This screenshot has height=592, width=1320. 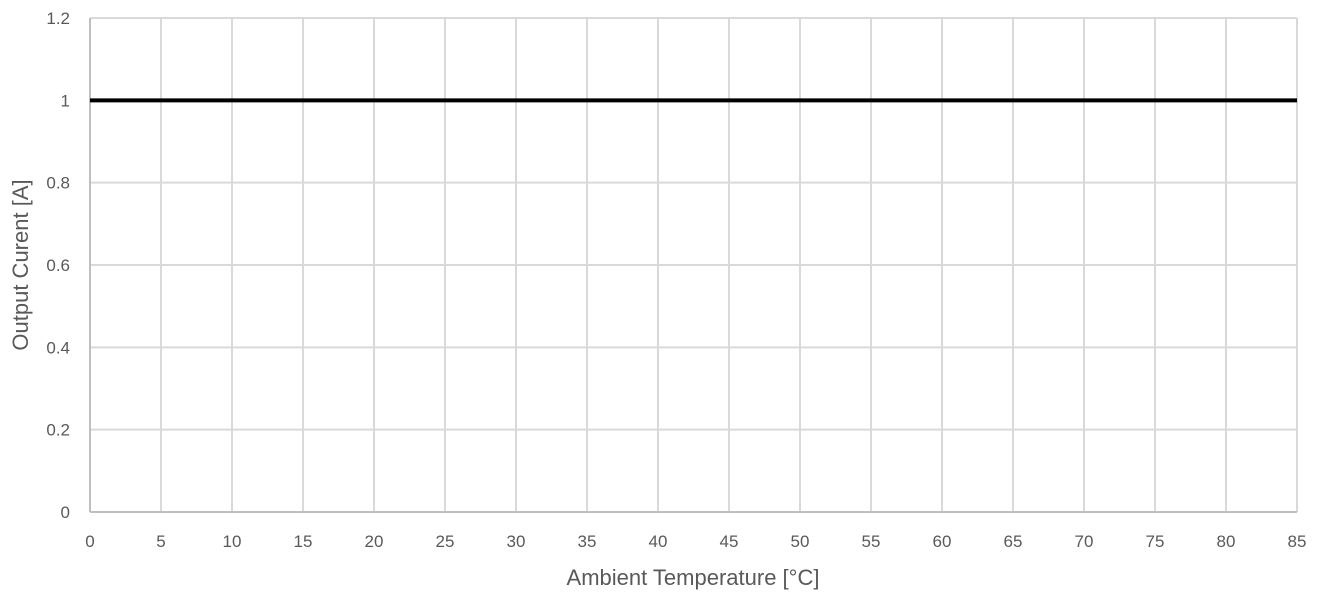 What do you see at coordinates (695, 541) in the screenshot?
I see `x-tick-labels: 0 5 10 15 20 25 30 35 40 45 50 55 60 65 70 75 80 85` at bounding box center [695, 541].